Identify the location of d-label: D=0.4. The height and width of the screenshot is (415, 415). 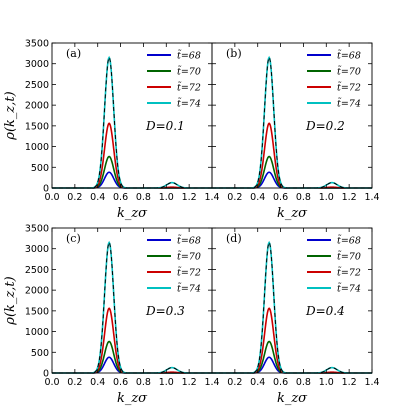
(325, 311).